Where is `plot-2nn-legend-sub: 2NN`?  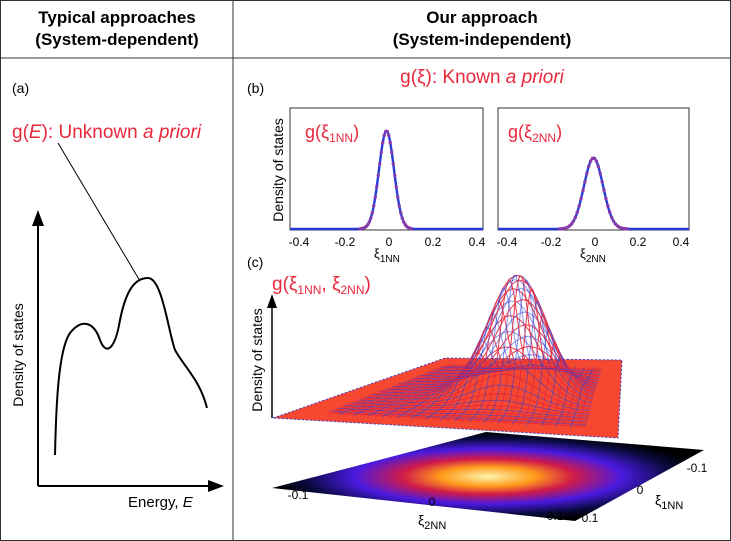 plot-2nn-legend-sub: 2NN is located at coordinates (544, 138).